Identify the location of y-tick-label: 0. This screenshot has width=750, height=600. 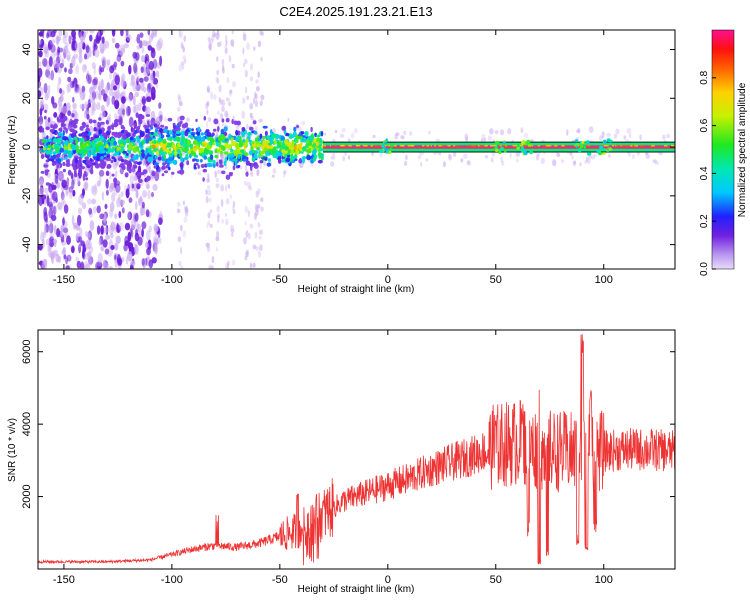
(27, 147).